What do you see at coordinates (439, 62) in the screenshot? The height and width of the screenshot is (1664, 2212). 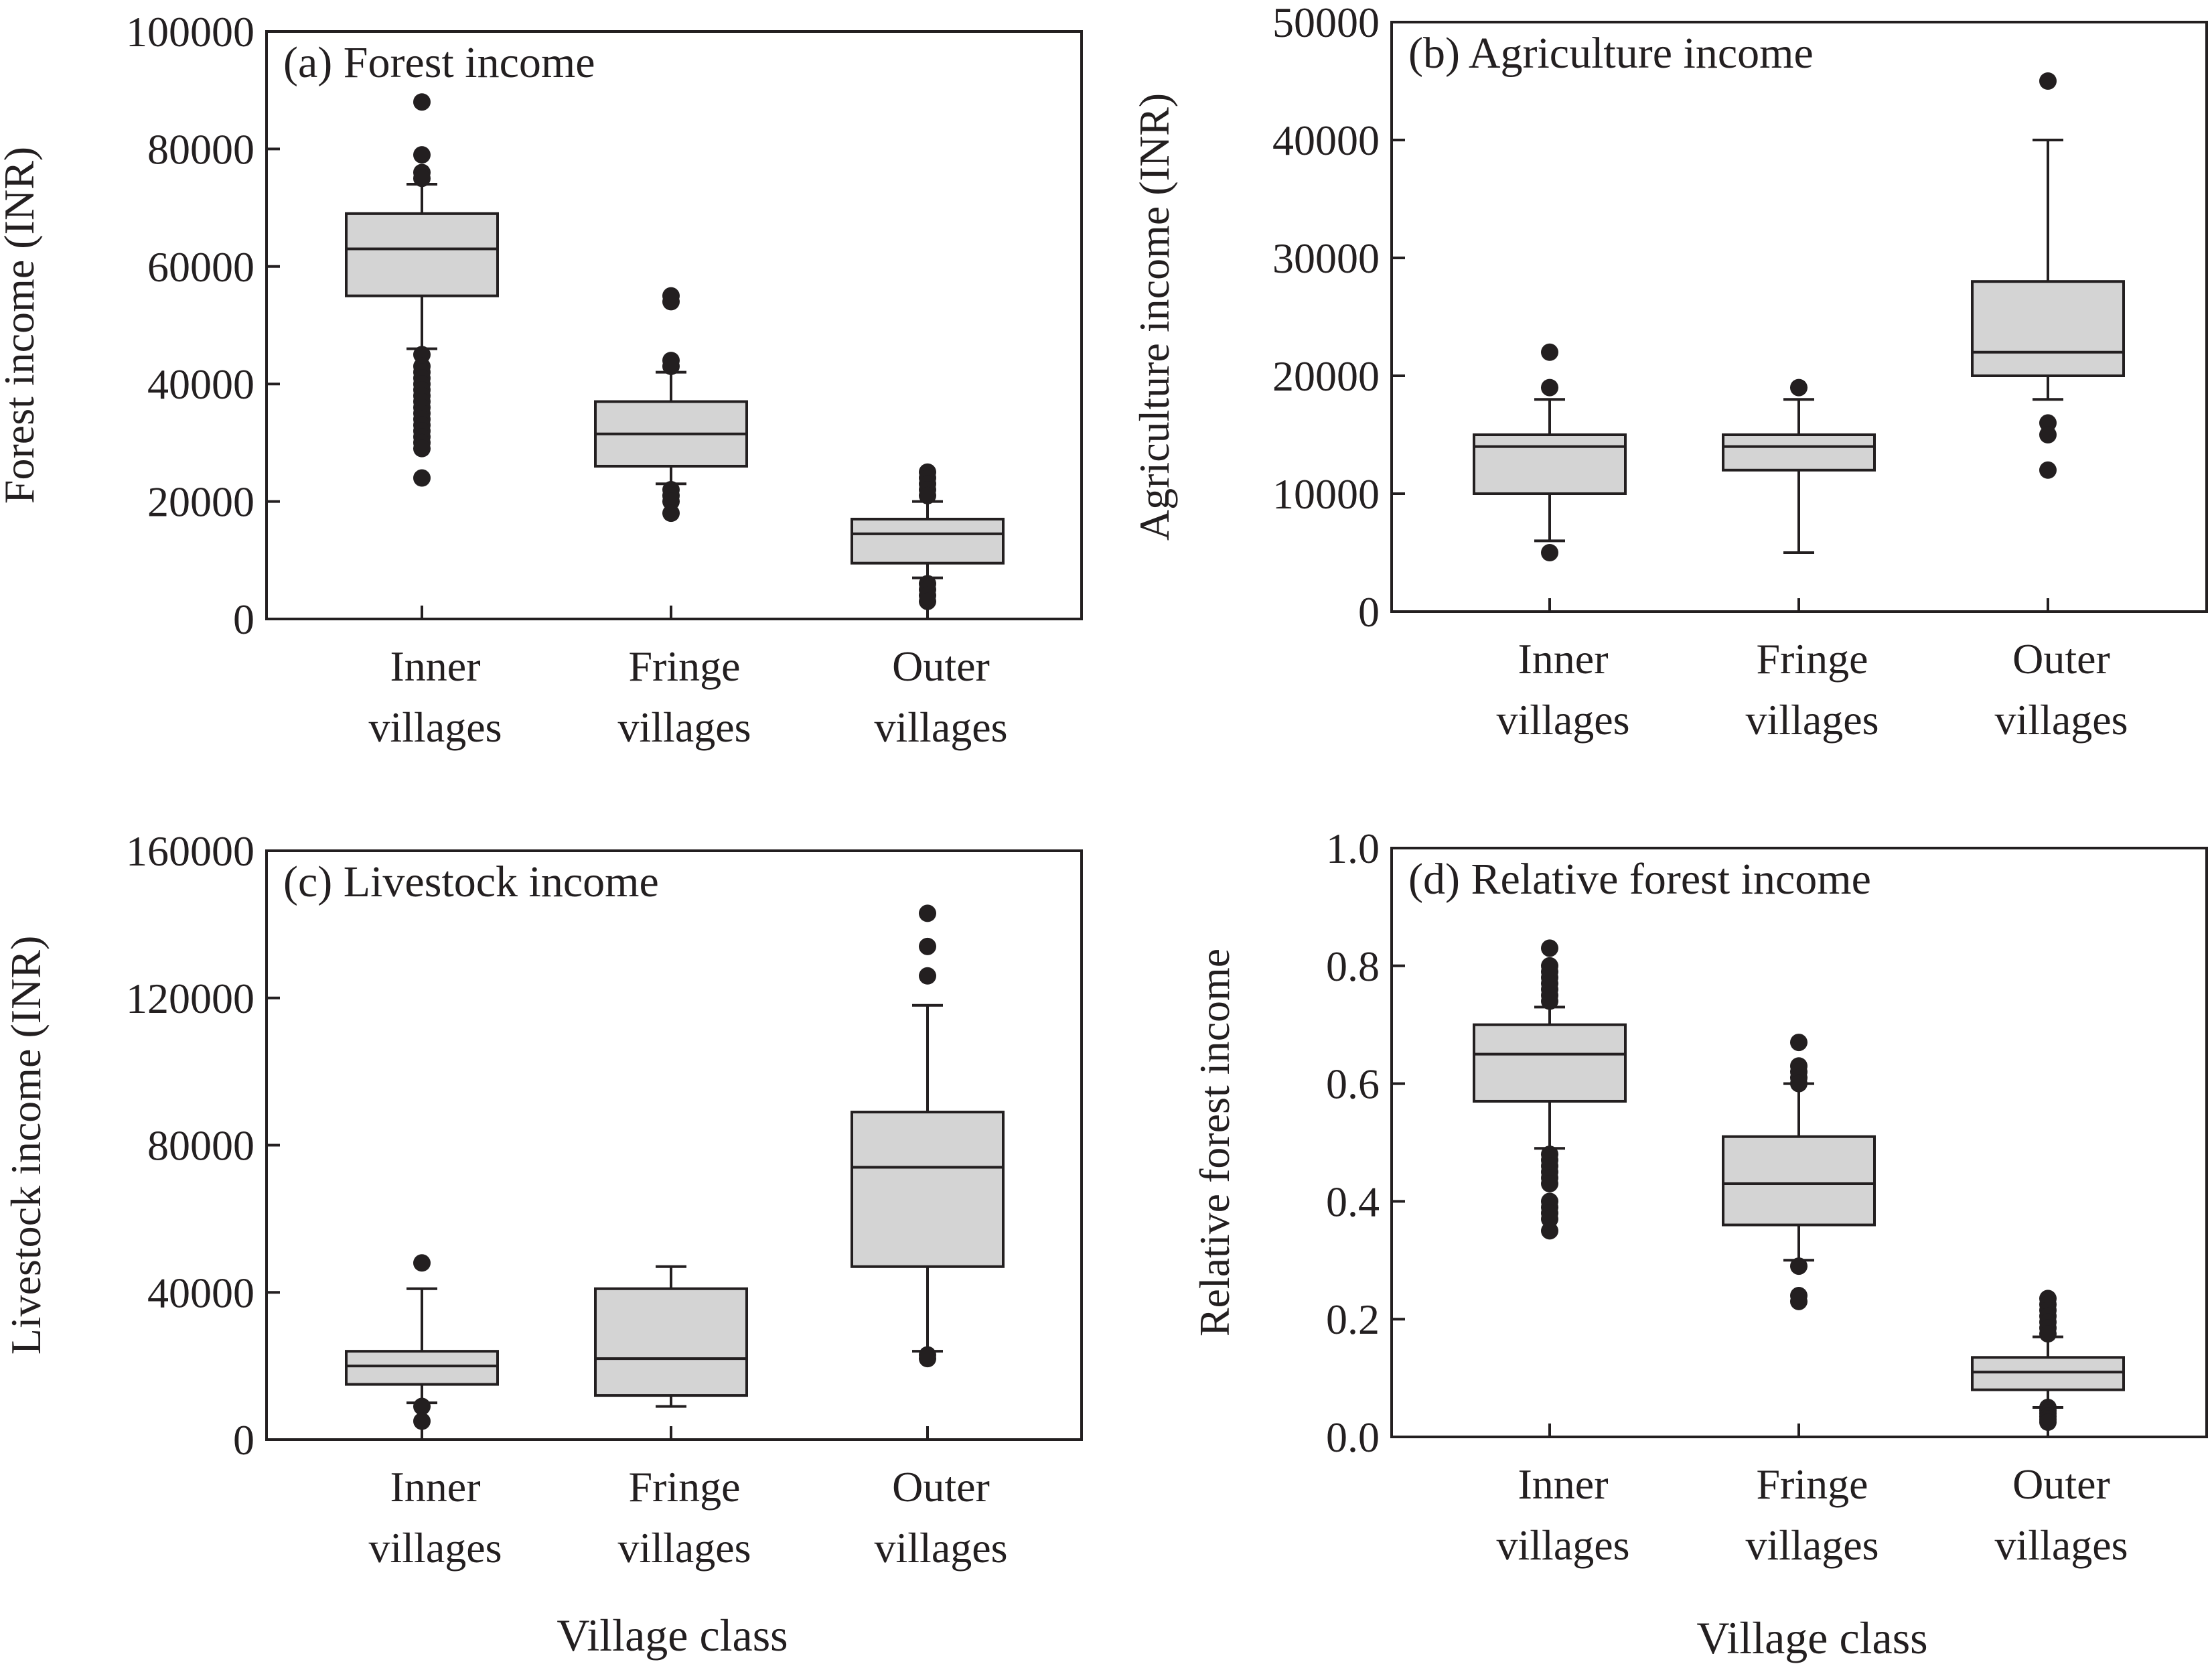 I see `panel-title: (a) Forest income` at bounding box center [439, 62].